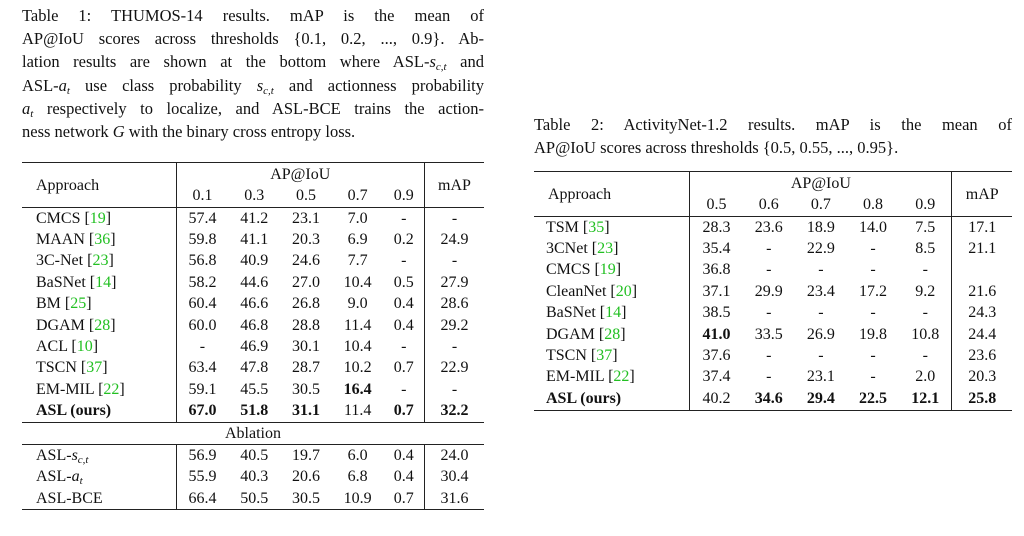 This screenshot has width=1024, height=536. Describe the element at coordinates (873, 291) in the screenshot. I see `ap-value: 17.2` at that location.